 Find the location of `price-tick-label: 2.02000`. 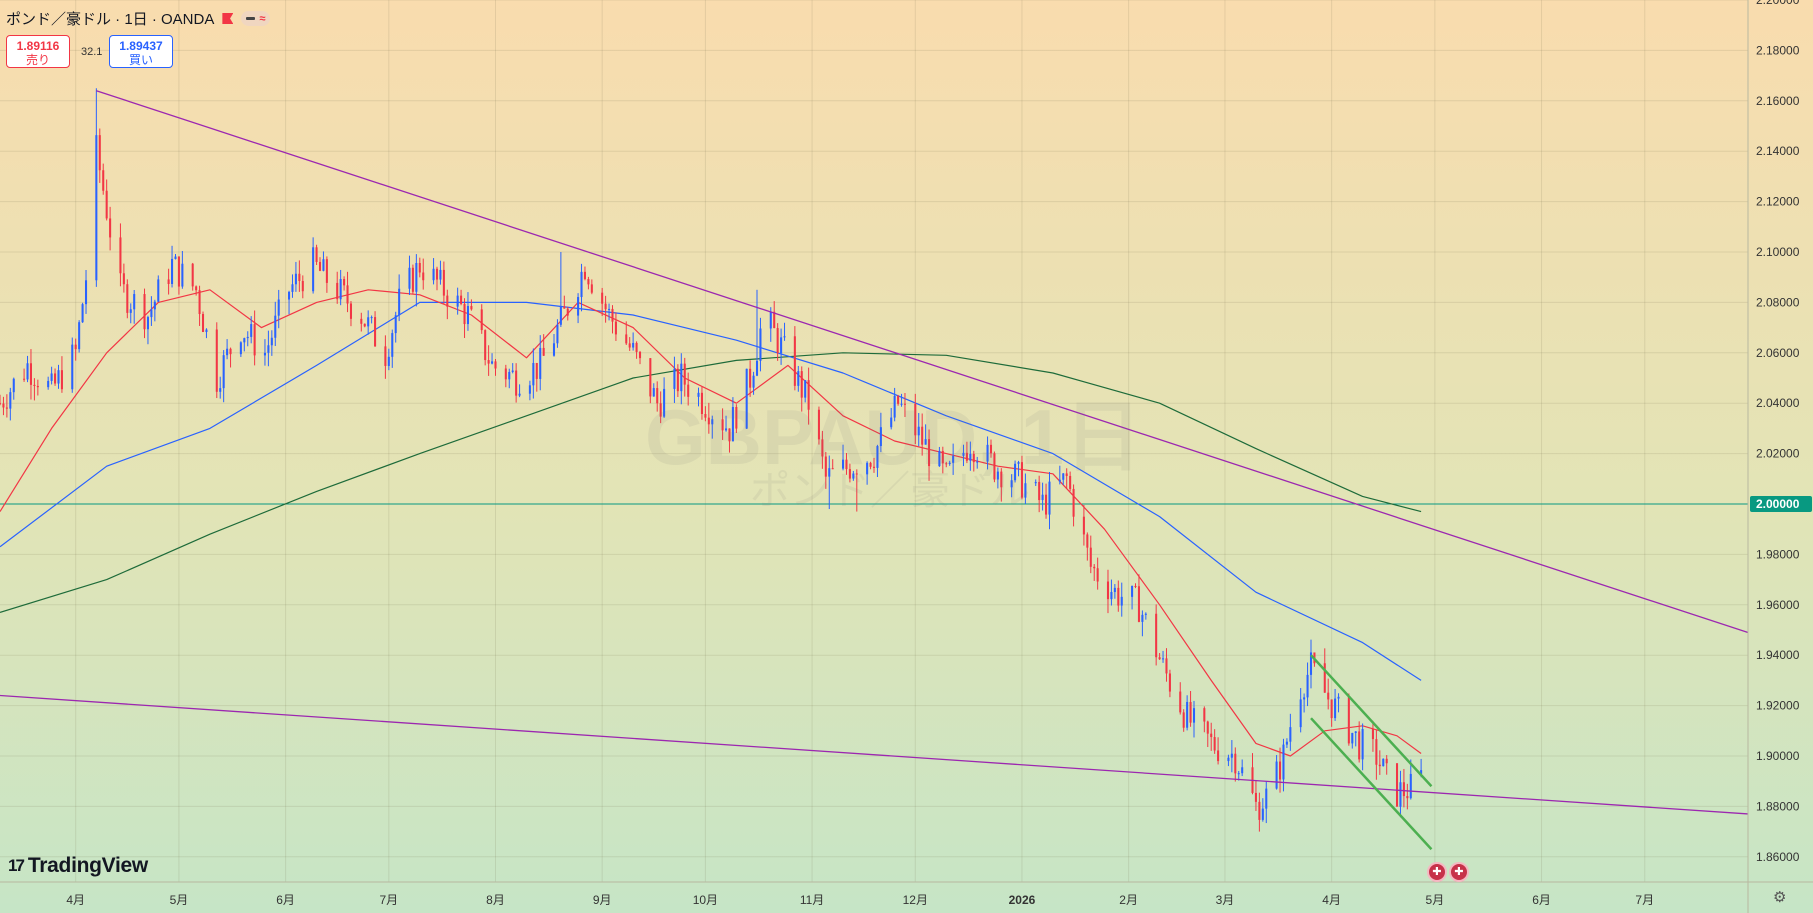

price-tick-label: 2.02000 is located at coordinates (1778, 454).